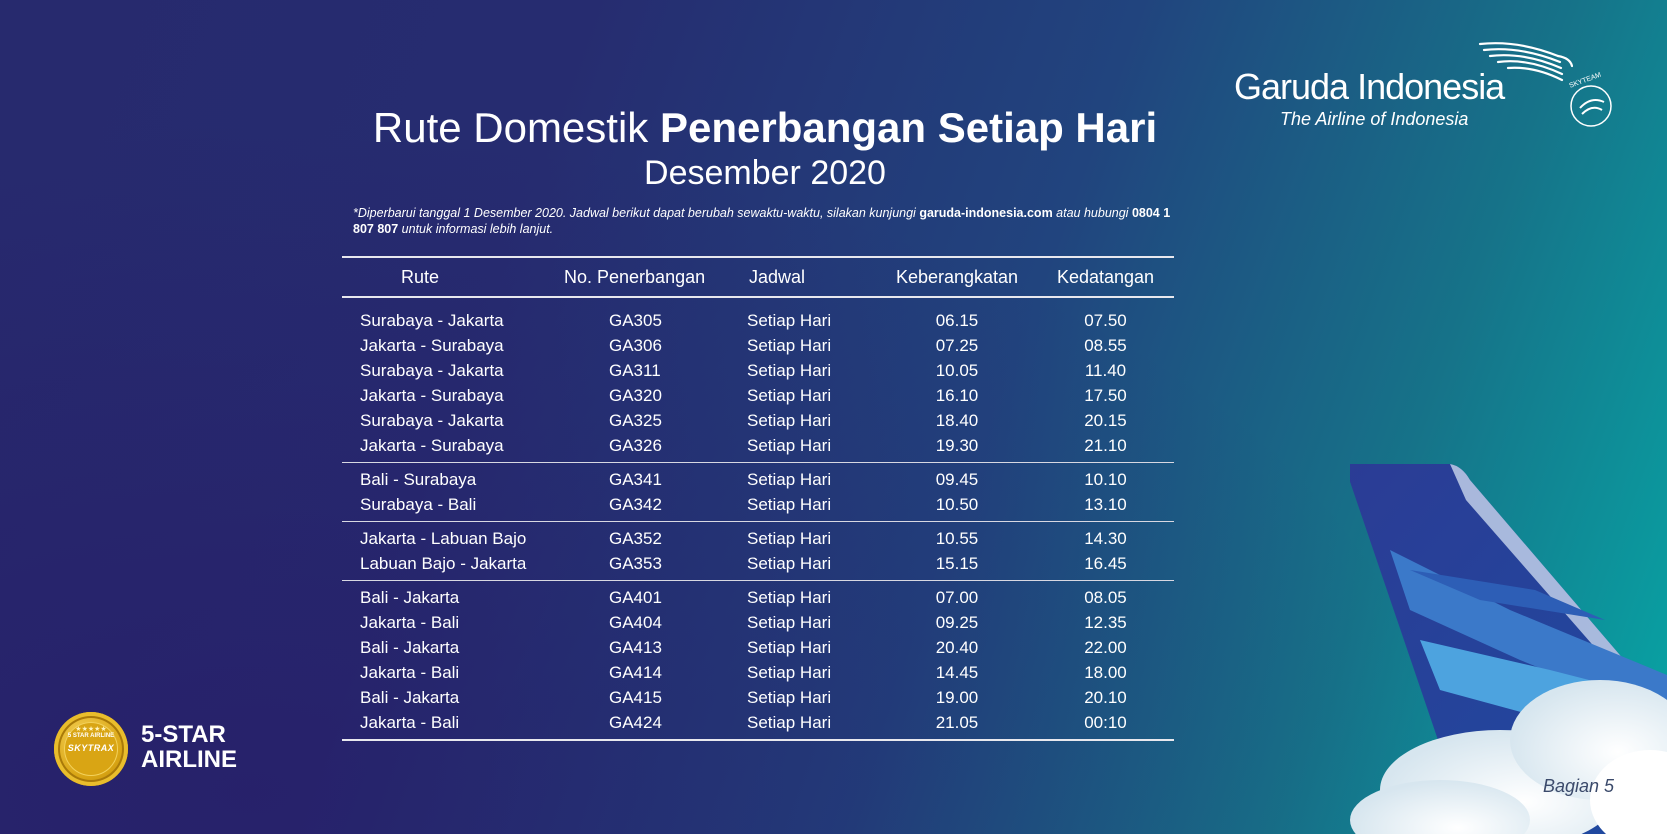  I want to click on cell-flight-number: GA415, so click(635, 697).